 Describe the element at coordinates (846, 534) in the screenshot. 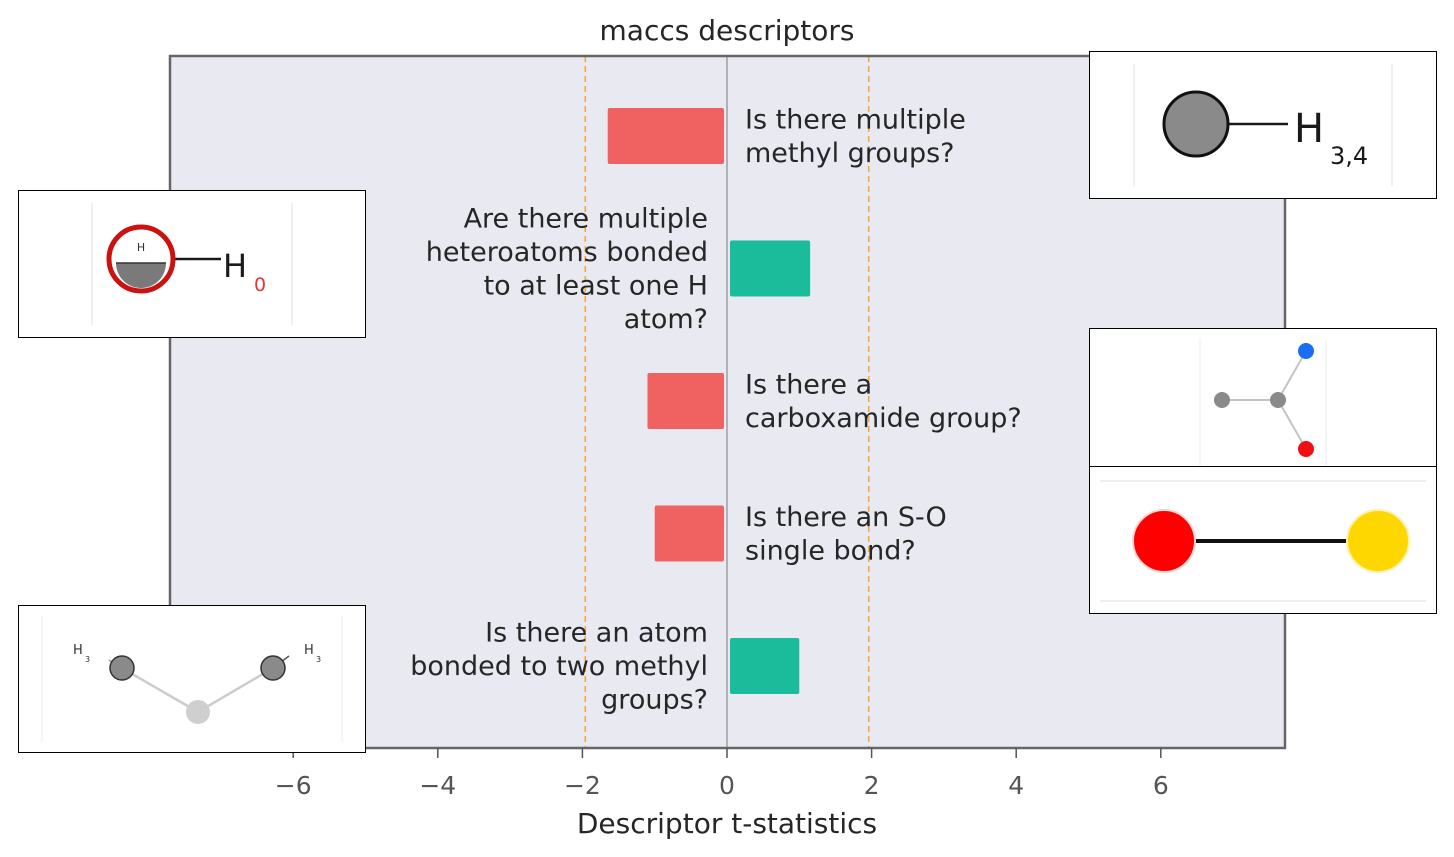

I see `bar-label: Is there an S-O single bond?` at that location.